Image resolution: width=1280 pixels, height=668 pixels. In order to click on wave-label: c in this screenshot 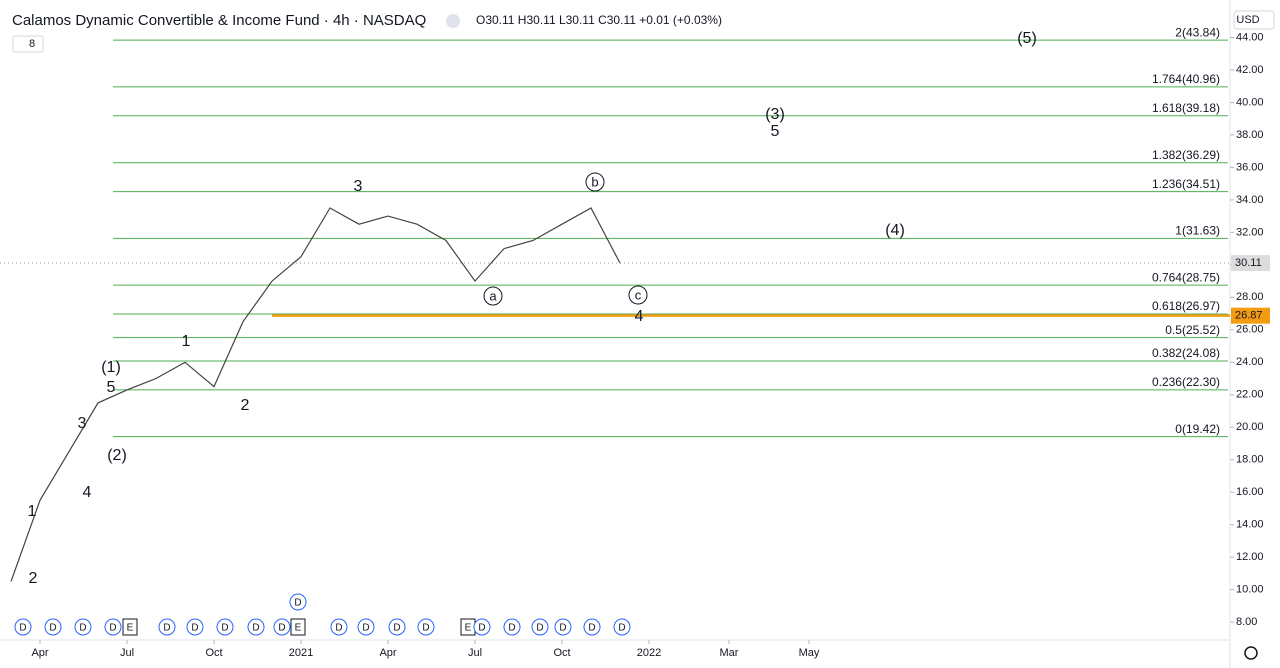, I will do `click(638, 294)`.